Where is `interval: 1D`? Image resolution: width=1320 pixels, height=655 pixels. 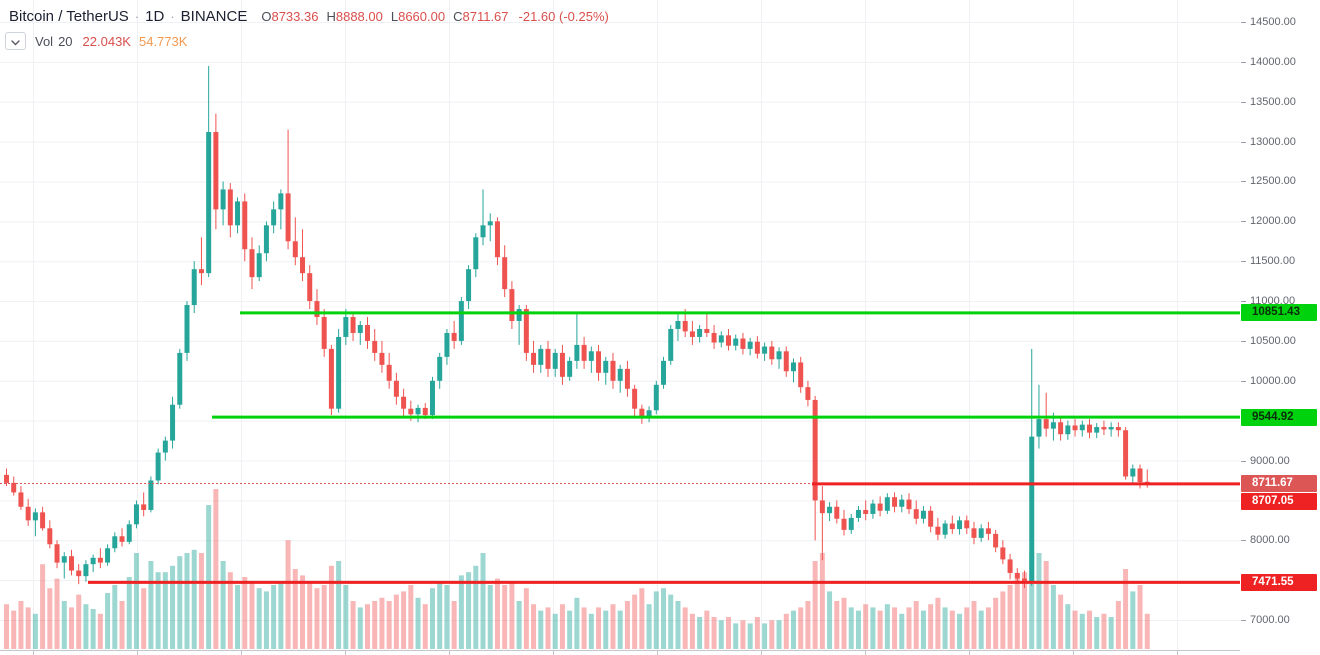
interval: 1D is located at coordinates (155, 16).